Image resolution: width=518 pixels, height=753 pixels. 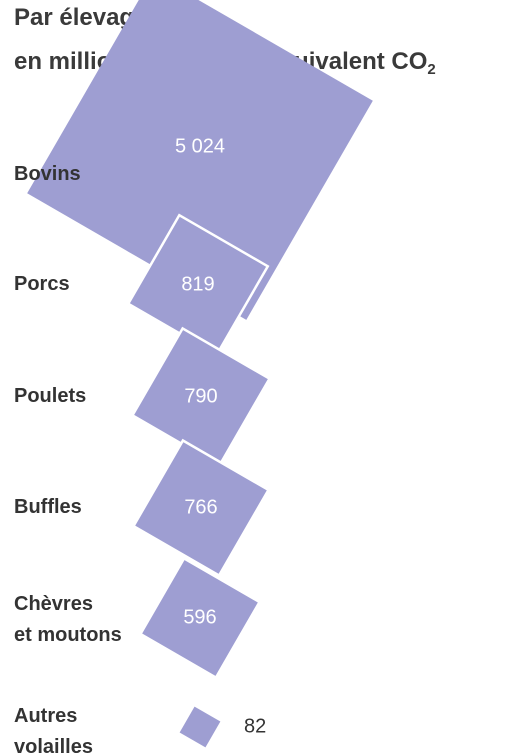 What do you see at coordinates (42, 284) in the screenshot?
I see `category-label-porcs: Porcs` at bounding box center [42, 284].